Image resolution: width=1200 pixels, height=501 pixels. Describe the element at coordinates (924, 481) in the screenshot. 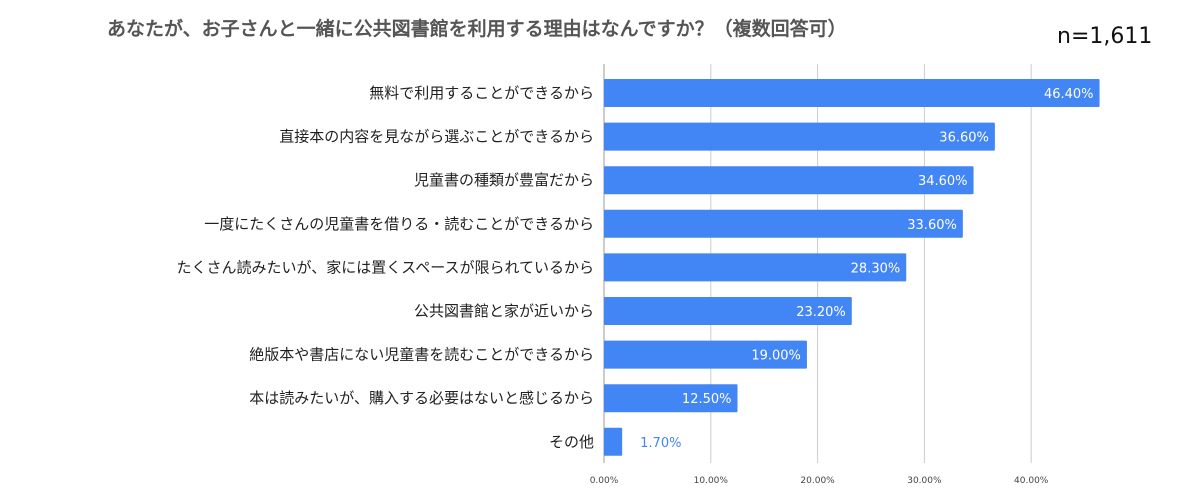

I see `x-tick-label: 30.00%` at that location.